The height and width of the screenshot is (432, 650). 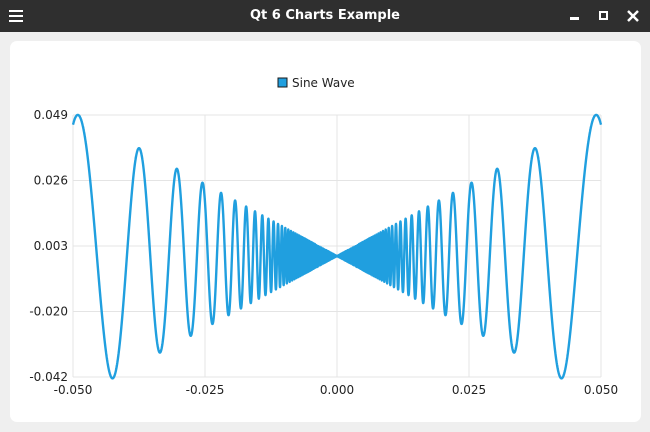 What do you see at coordinates (323, 83) in the screenshot?
I see `legend-label: Sine Wave` at bounding box center [323, 83].